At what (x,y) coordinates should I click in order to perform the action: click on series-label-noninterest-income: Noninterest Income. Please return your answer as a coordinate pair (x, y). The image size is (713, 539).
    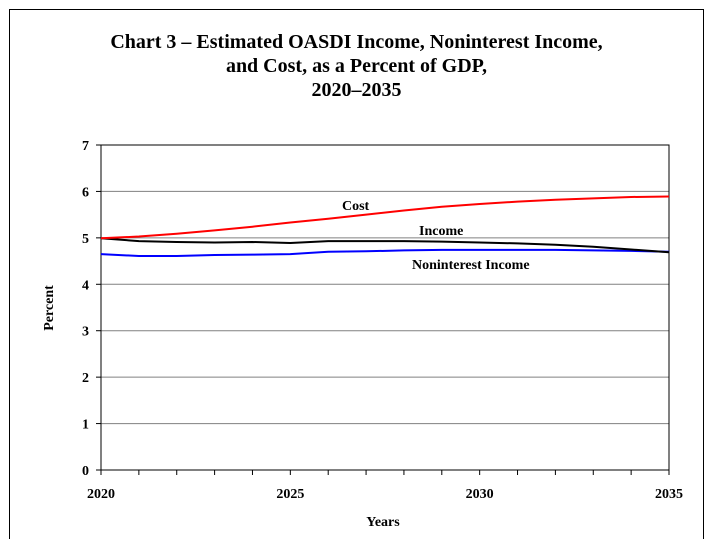
    Looking at the image, I should click on (471, 265).